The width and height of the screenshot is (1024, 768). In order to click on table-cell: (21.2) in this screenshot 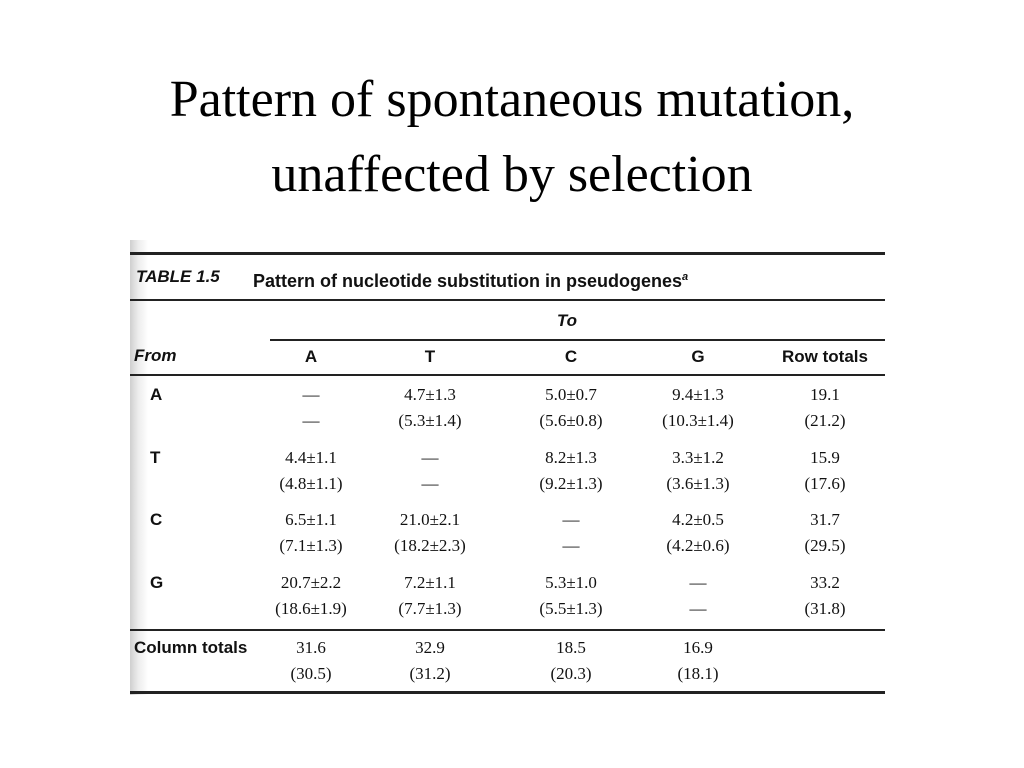, I will do `click(825, 420)`.